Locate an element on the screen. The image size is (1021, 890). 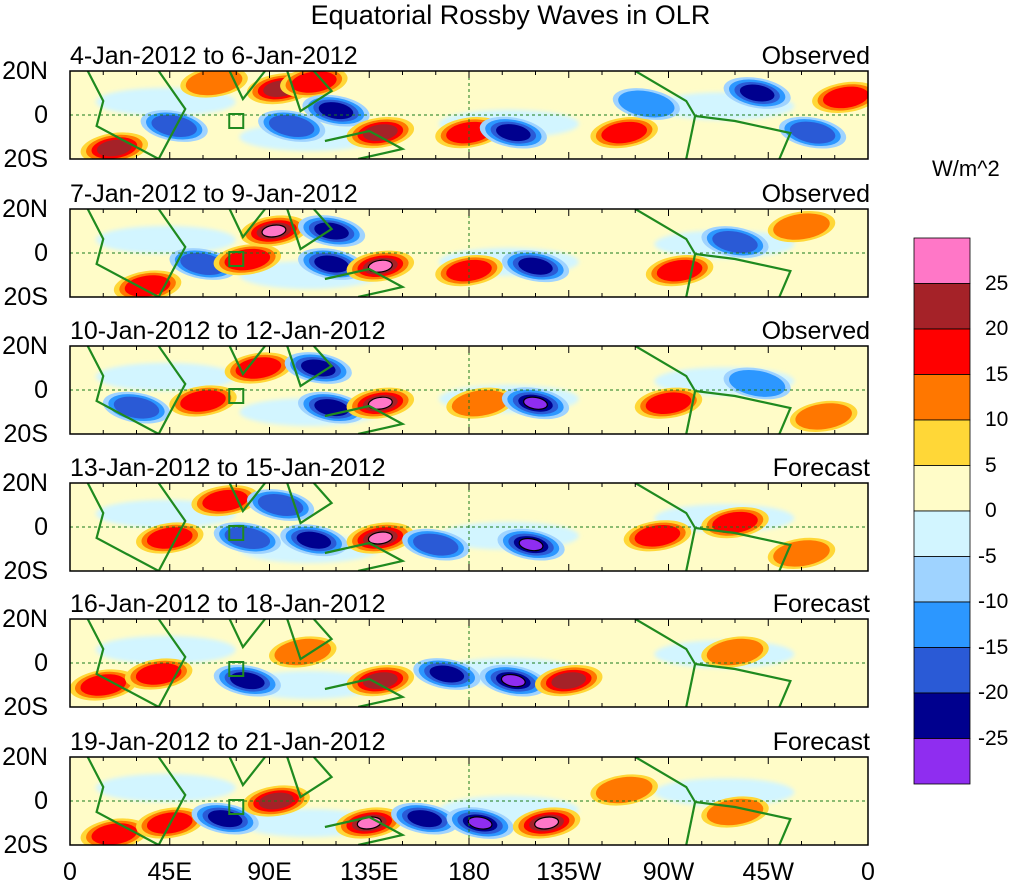
colorbar-label: -5 is located at coordinates (987, 556).